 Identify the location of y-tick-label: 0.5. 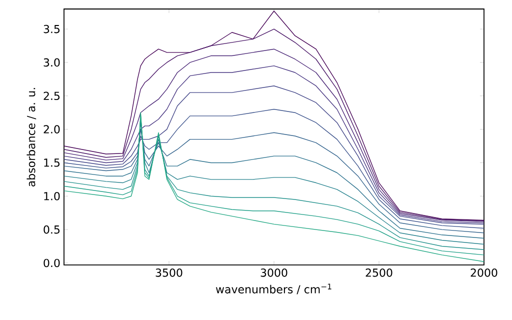
(52, 229).